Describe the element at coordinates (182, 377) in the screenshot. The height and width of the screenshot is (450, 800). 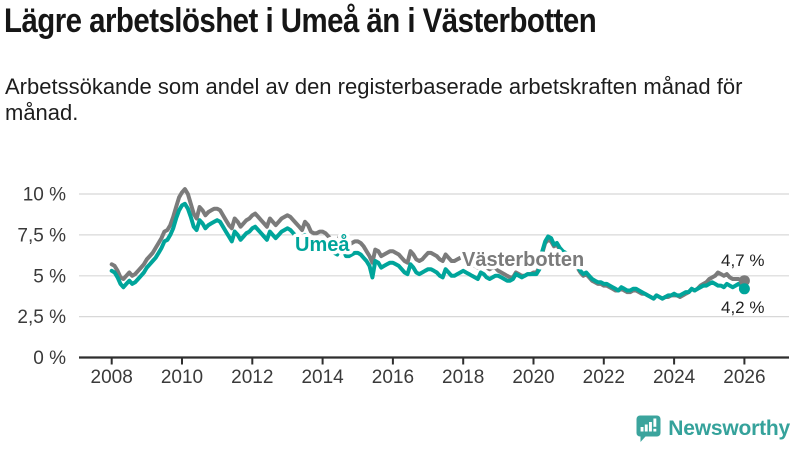
I see `x-tick-label: 2010` at that location.